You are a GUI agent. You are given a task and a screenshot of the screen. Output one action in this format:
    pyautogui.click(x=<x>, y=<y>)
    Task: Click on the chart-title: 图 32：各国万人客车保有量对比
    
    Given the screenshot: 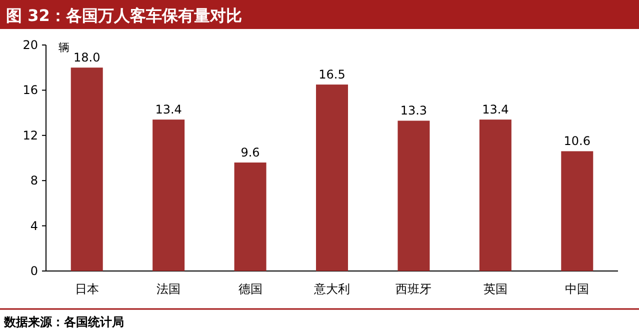 What is the action you would take?
    pyautogui.click(x=124, y=15)
    